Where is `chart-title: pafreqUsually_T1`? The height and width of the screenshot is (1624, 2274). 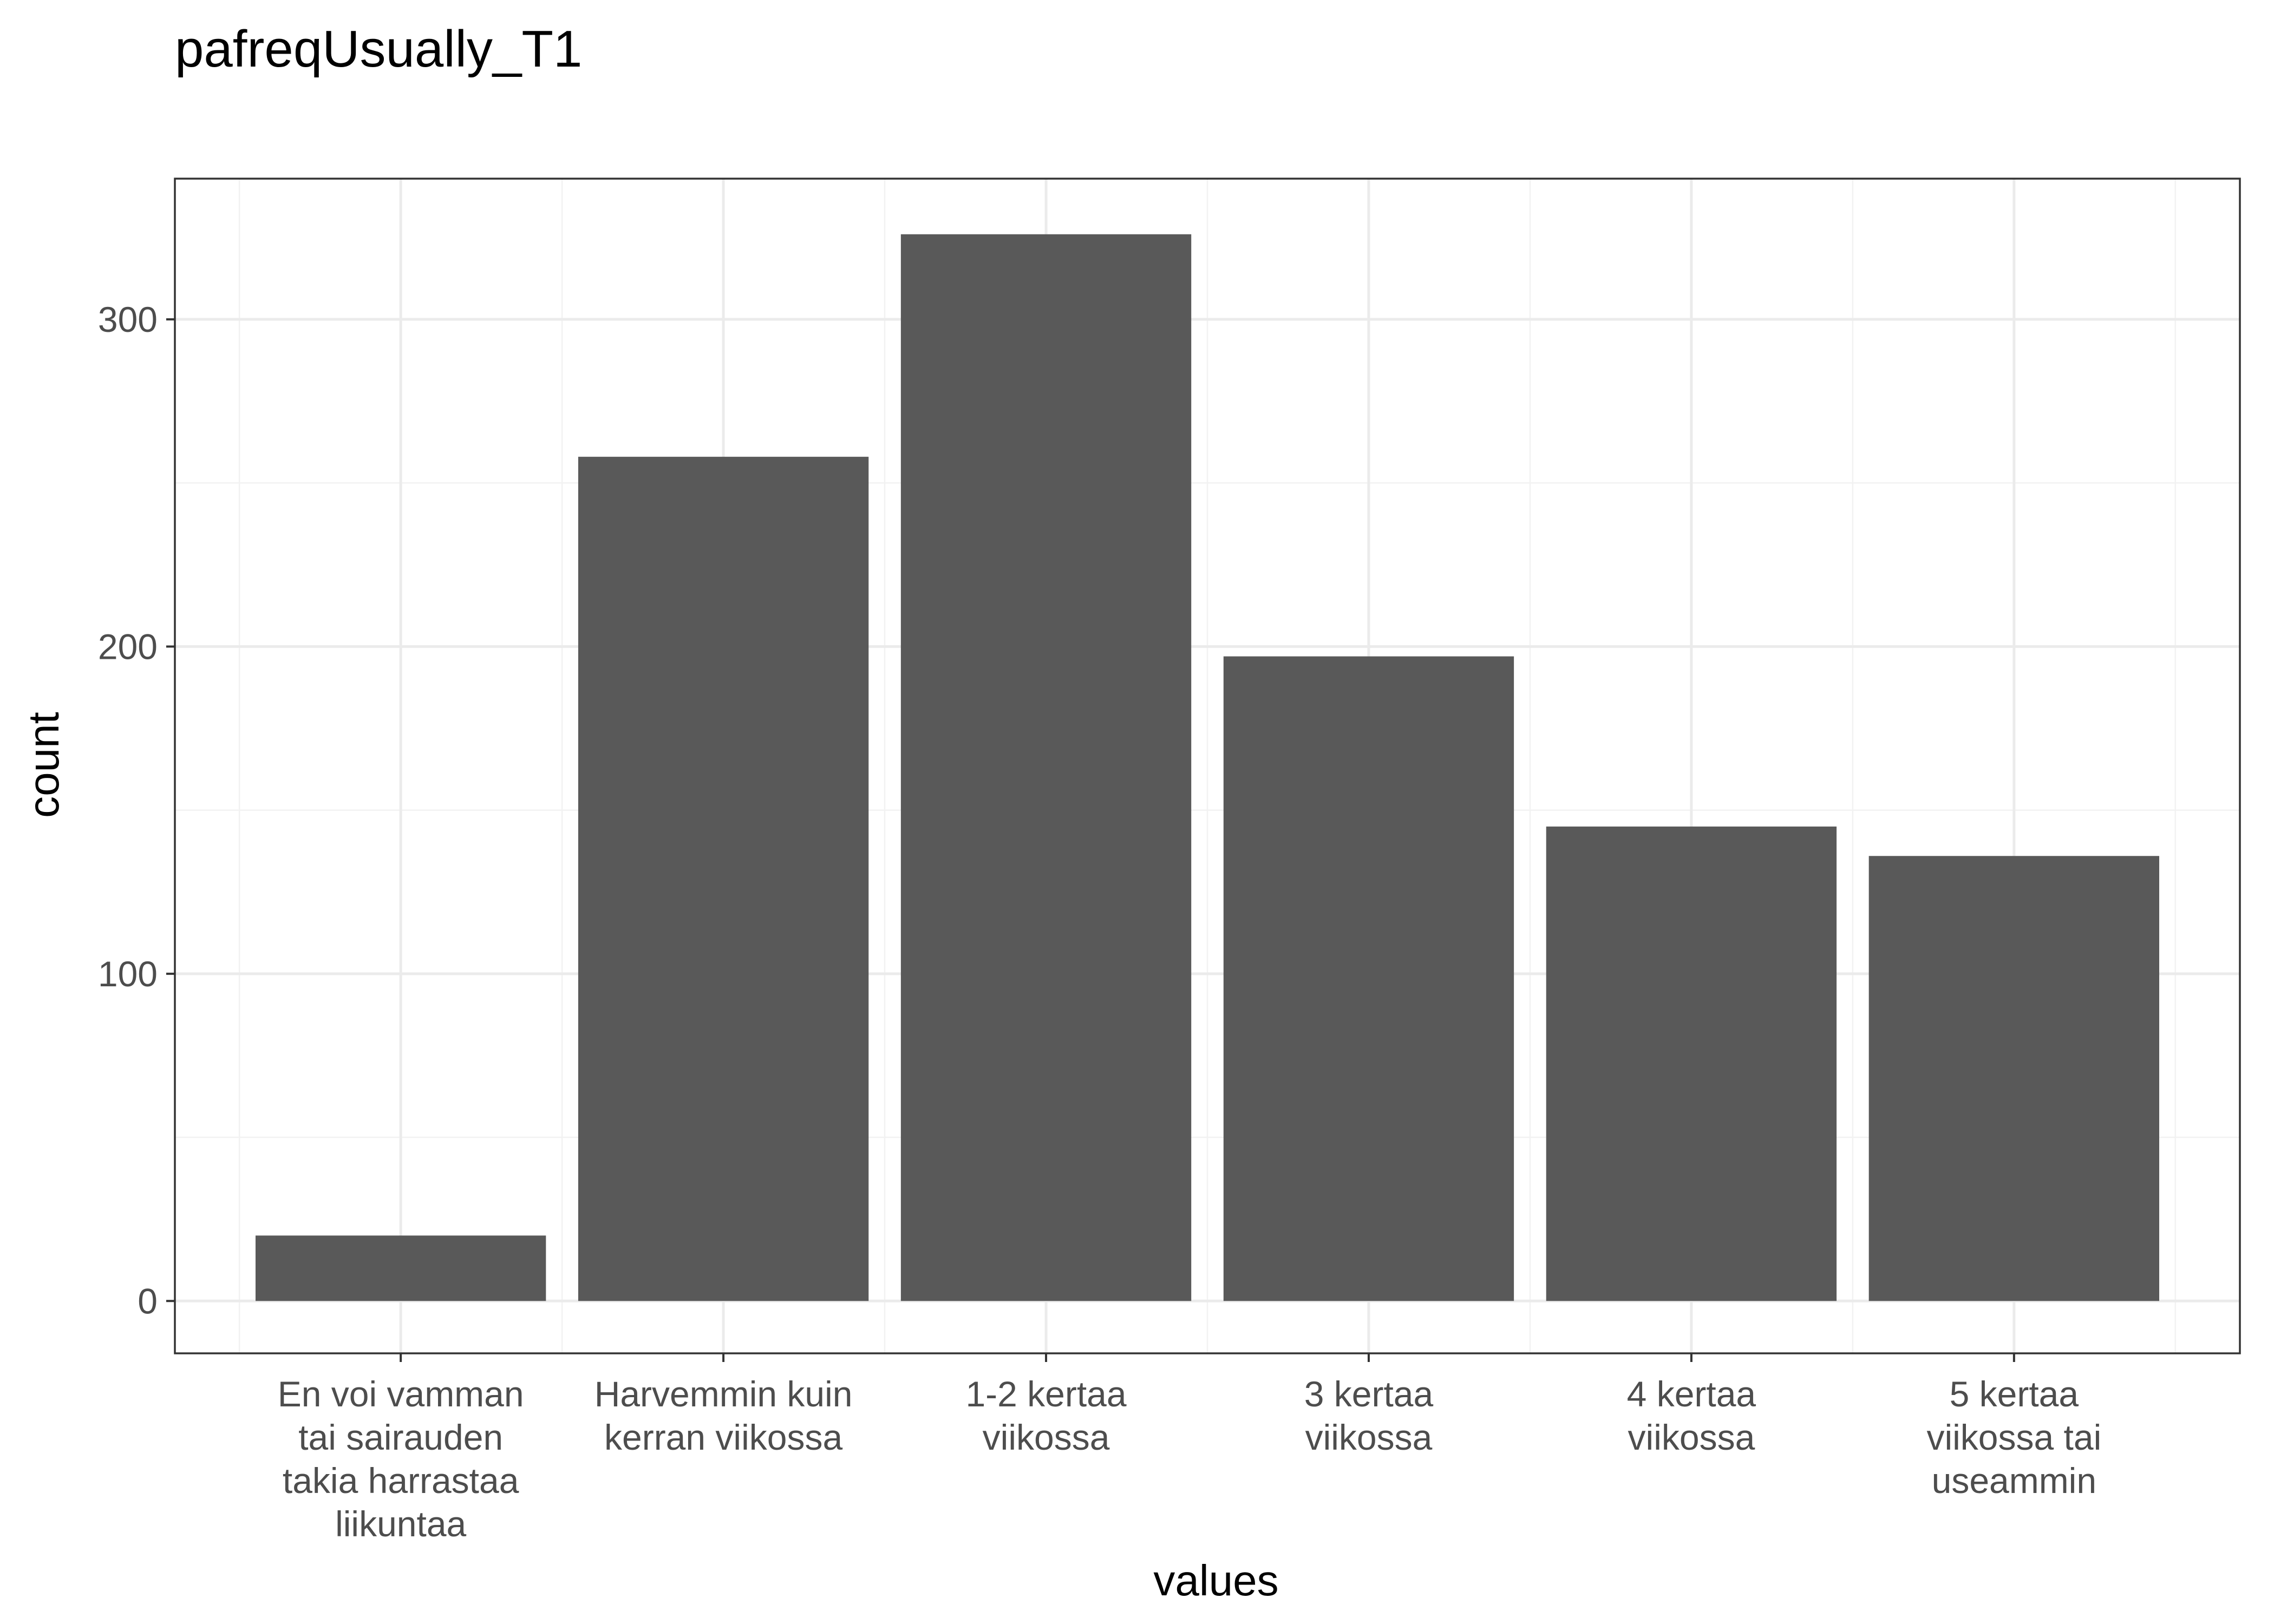 chart-title: pafreqUsually_T1 is located at coordinates (379, 49).